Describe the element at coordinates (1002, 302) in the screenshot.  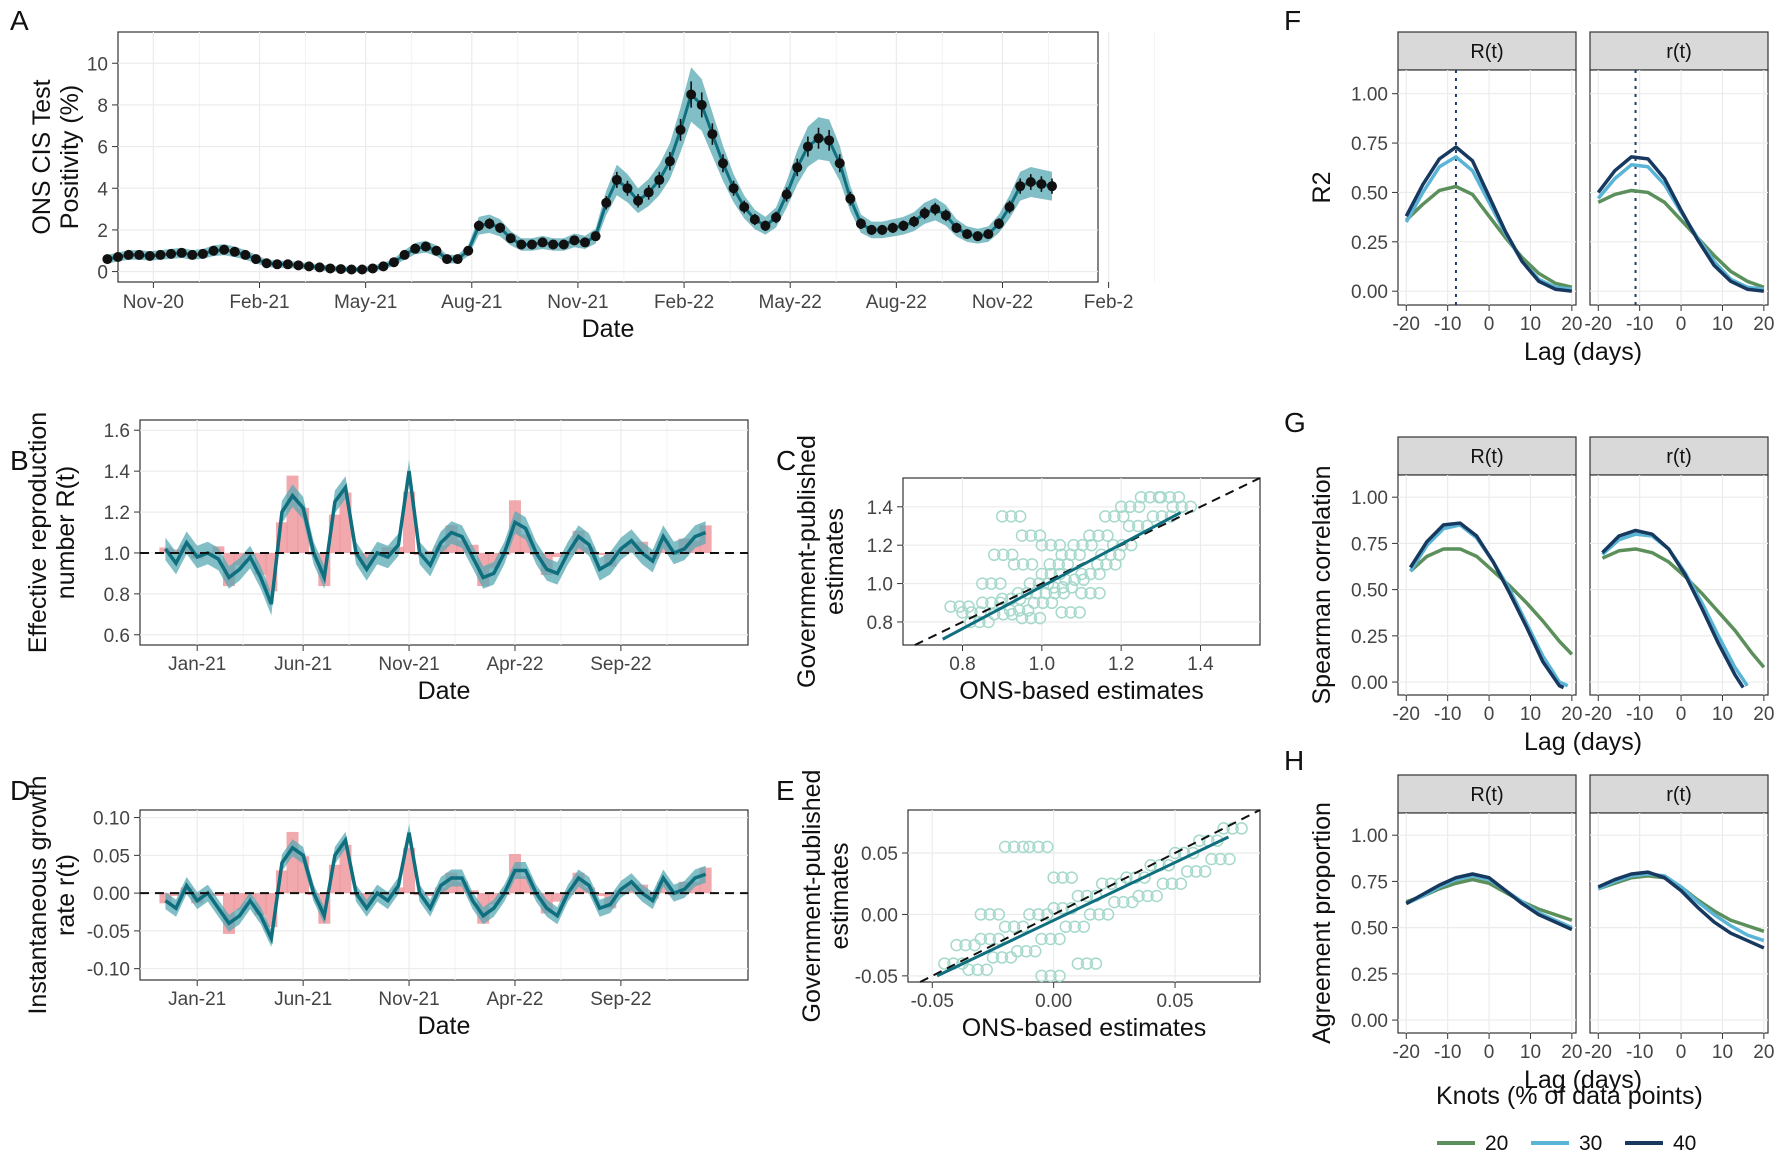
I see `x-tick-label: Nov-22` at that location.